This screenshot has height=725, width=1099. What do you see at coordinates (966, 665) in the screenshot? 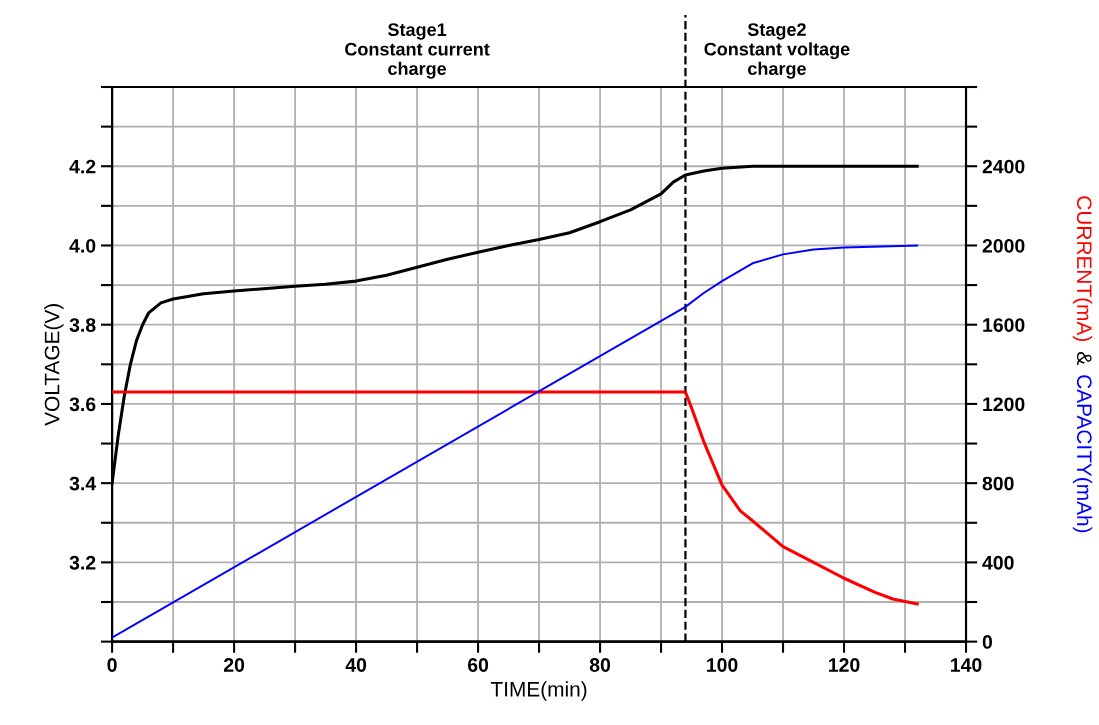
I see `x-tick-label: 140` at bounding box center [966, 665].